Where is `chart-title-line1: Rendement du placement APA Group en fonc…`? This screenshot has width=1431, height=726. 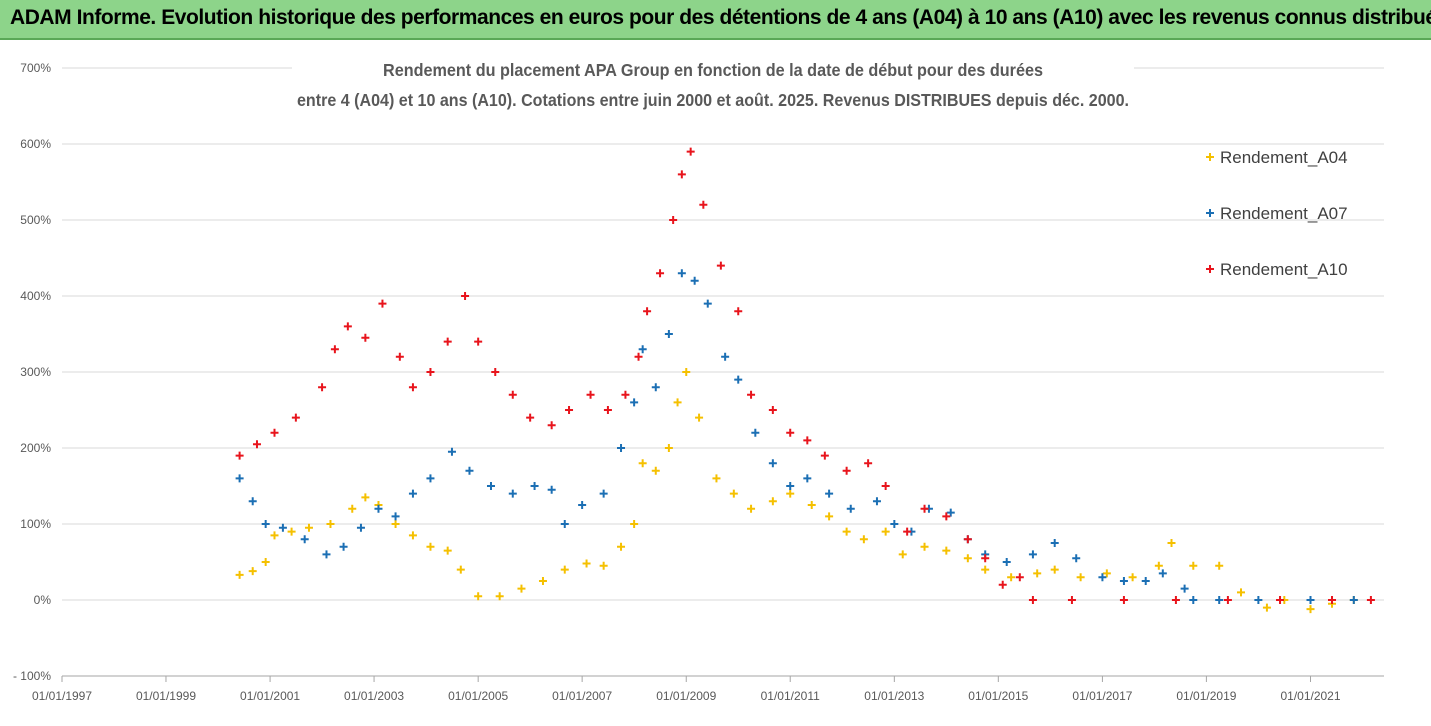 chart-title-line1: Rendement du placement APA Group en fonc… is located at coordinates (713, 70).